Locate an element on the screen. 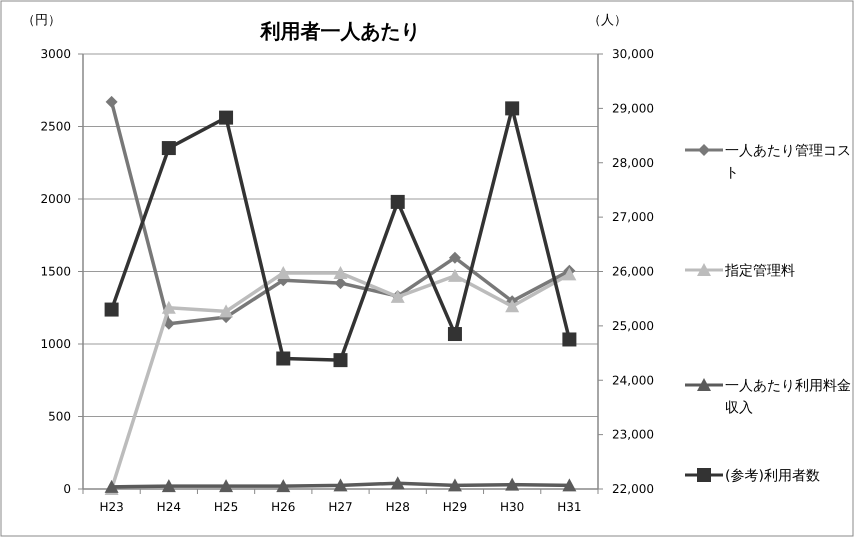  y2-tick-label: 26,000 is located at coordinates (633, 271).